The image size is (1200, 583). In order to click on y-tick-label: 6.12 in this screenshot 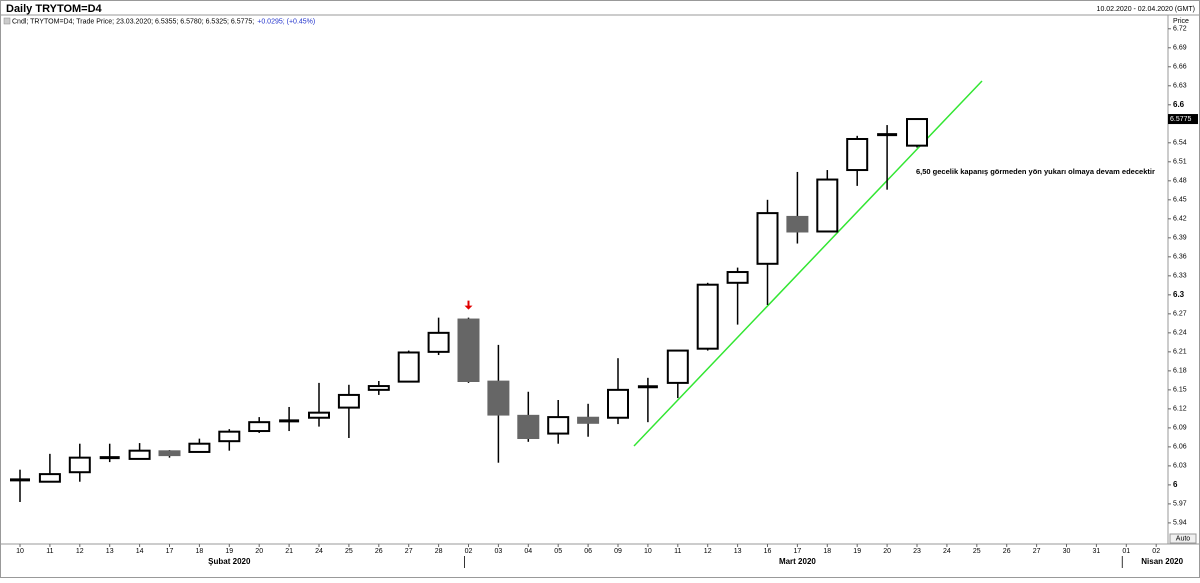, I will do `click(1180, 409)`.